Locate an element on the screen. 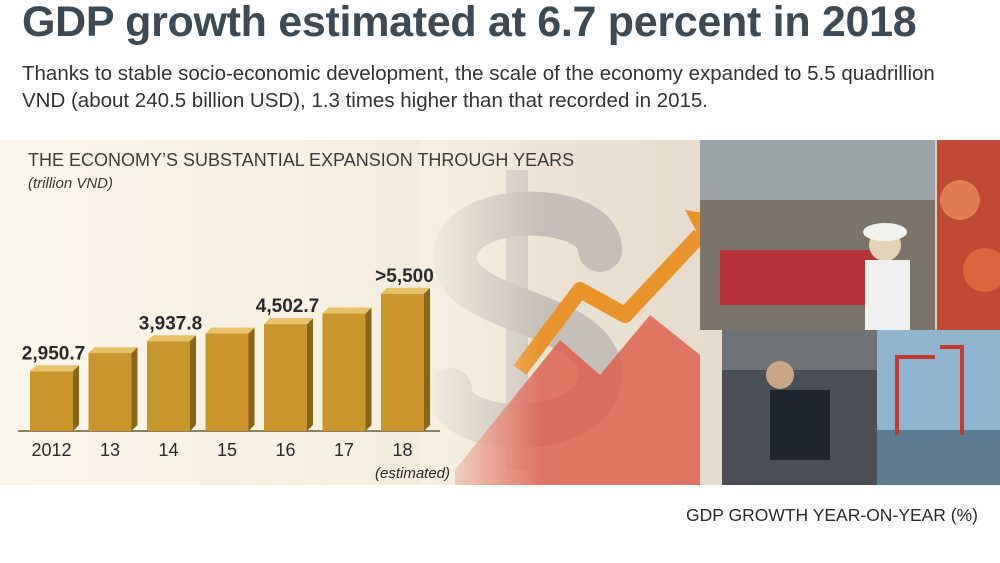 The image size is (1000, 563). chart-unit: (trillion VND) is located at coordinates (71, 183).